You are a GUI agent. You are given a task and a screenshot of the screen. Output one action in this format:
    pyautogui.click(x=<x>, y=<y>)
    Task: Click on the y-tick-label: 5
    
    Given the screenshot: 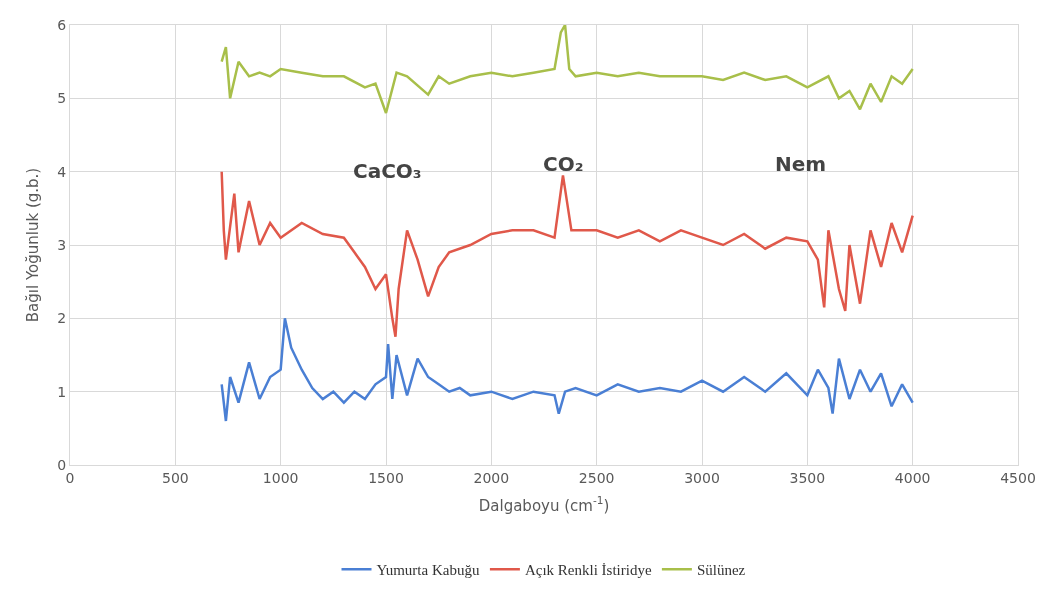 What is the action you would take?
    pyautogui.click(x=62, y=98)
    